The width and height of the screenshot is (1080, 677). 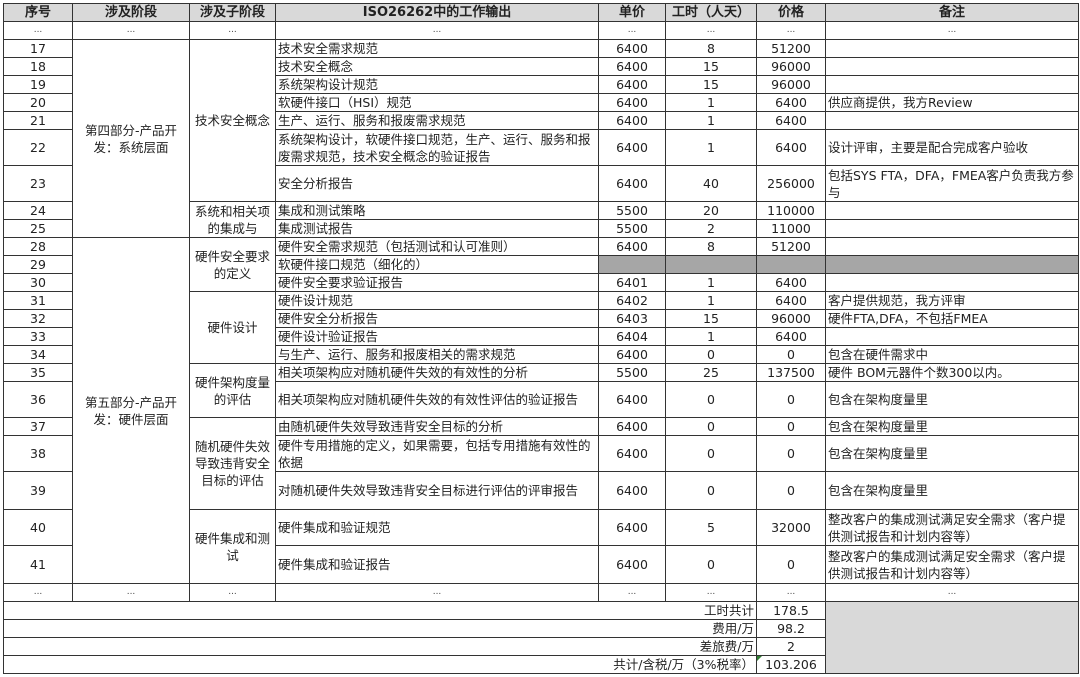 I want to click on table-row: 31 硬件设计 硬件设计规范 6402 1 6400 客户提供规范，我方评审, so click(x=541, y=327).